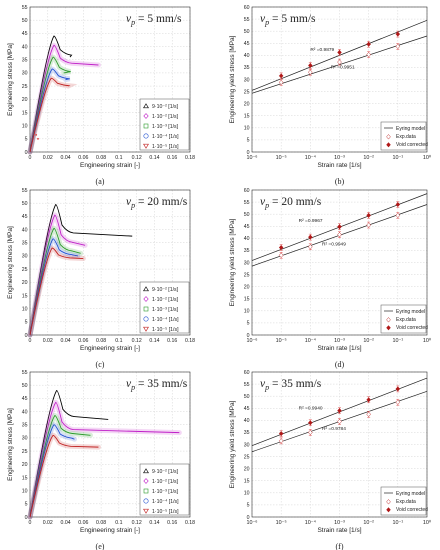 The width and height of the screenshot is (440, 550). I want to click on y-axis-label: Engineering stress [MPa], so click(10, 262).